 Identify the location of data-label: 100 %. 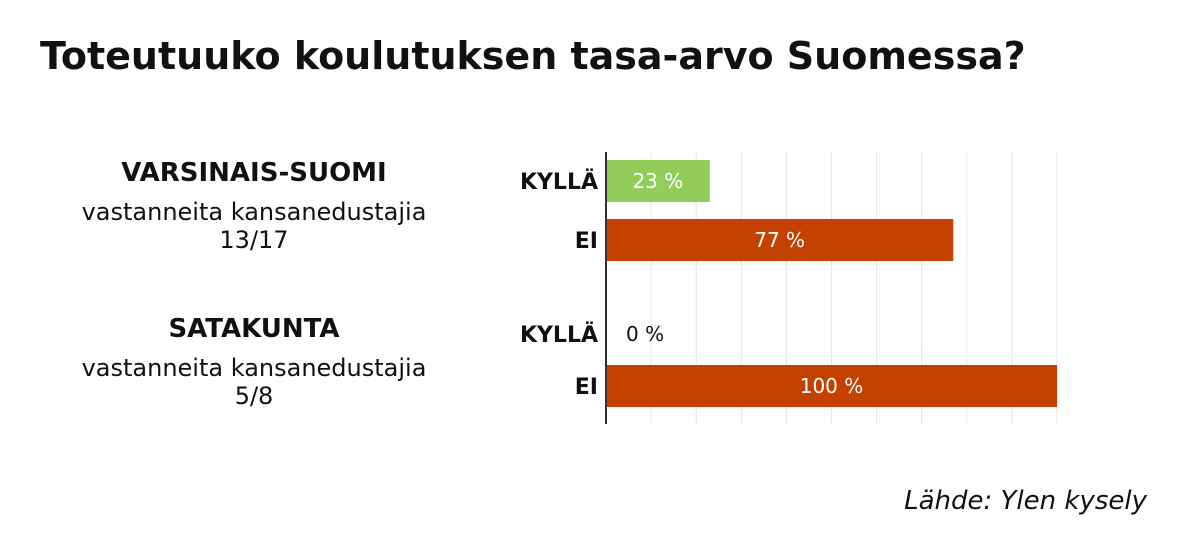
(832, 386).